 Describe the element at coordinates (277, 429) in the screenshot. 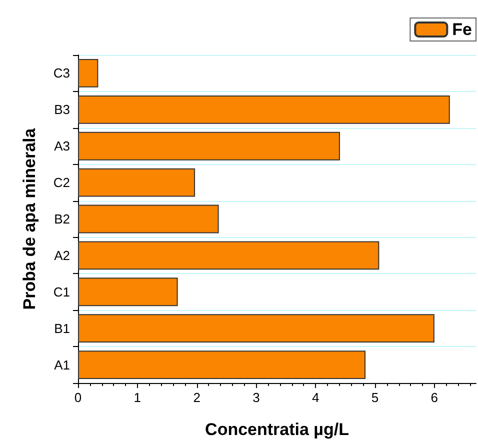

I see `x-axis-title: Concentratia µg/L` at that location.